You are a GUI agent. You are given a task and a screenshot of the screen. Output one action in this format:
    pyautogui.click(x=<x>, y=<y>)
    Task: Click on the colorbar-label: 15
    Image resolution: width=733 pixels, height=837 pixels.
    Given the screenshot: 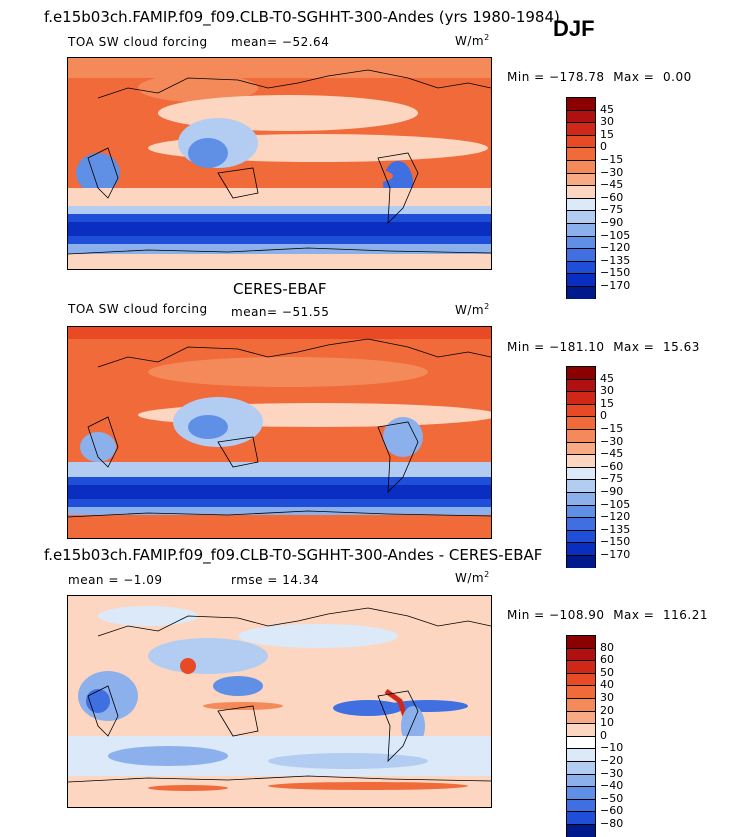 What is the action you would take?
    pyautogui.click(x=607, y=134)
    